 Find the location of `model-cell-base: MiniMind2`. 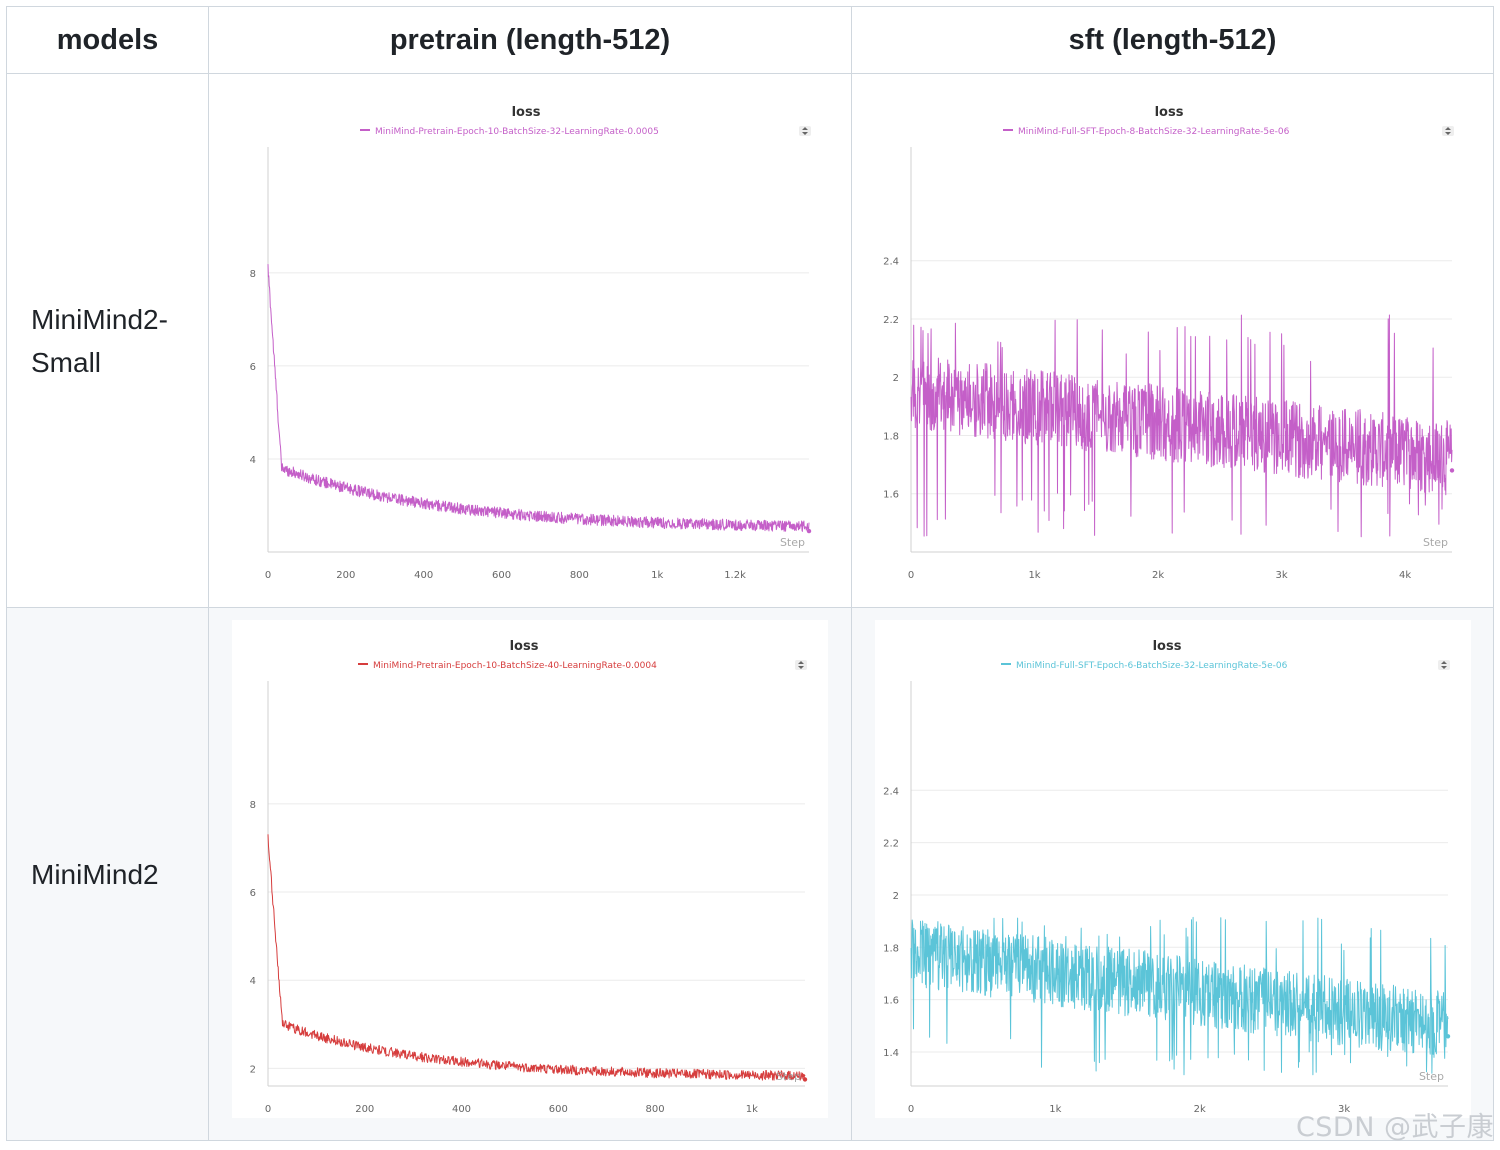

model-cell-base: MiniMind2 is located at coordinates (107, 874).